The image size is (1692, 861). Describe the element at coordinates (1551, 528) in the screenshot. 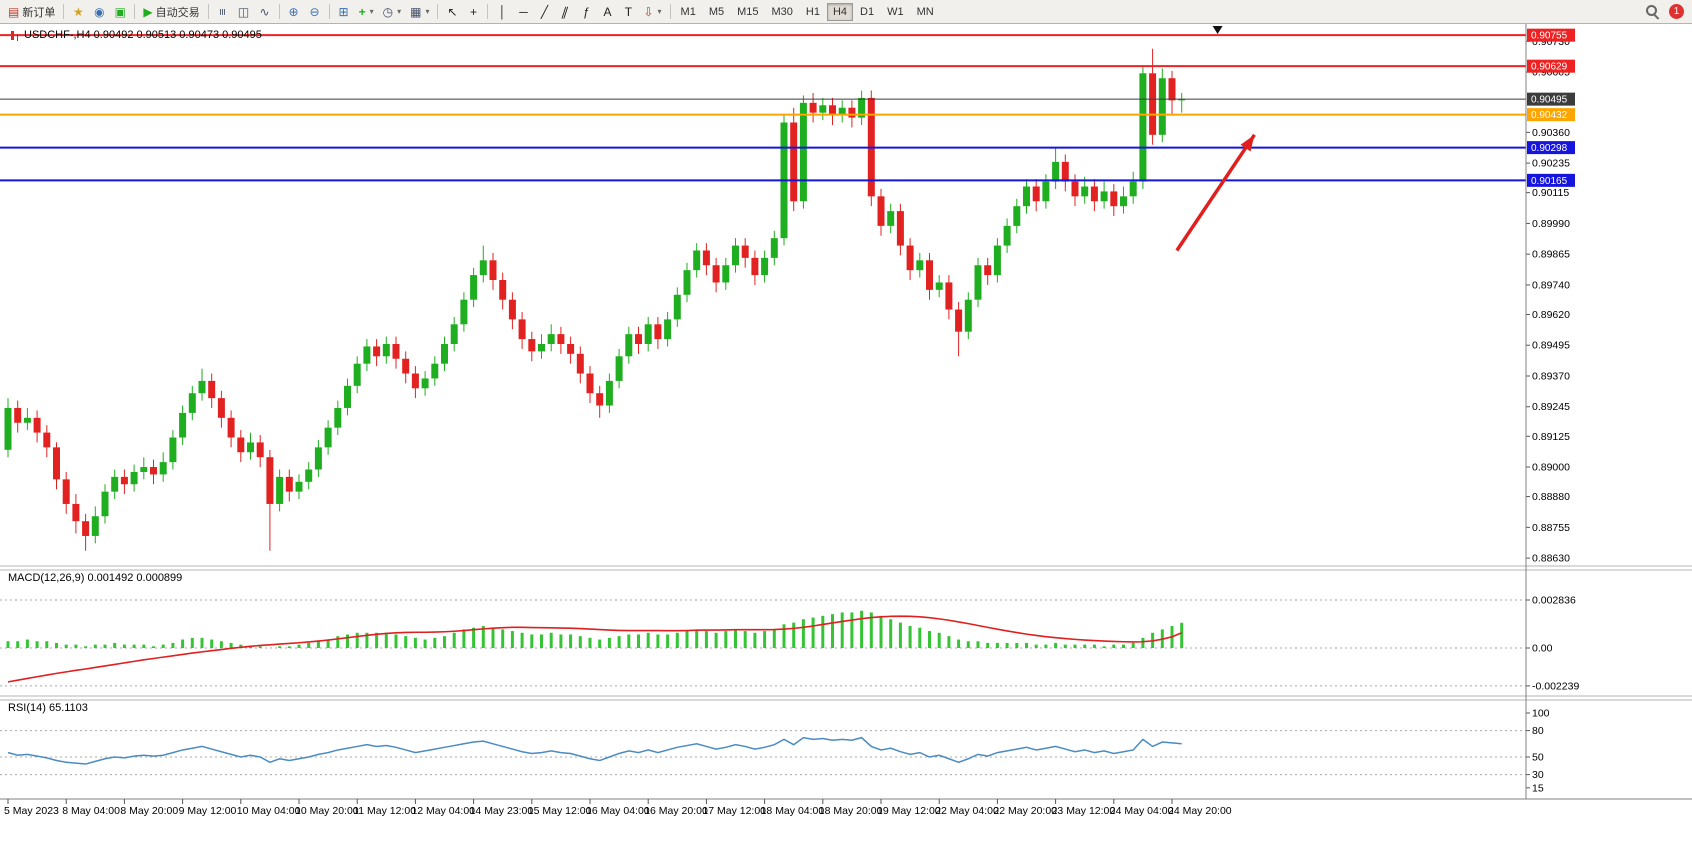

I see `svg-text: 0.88755` at that location.